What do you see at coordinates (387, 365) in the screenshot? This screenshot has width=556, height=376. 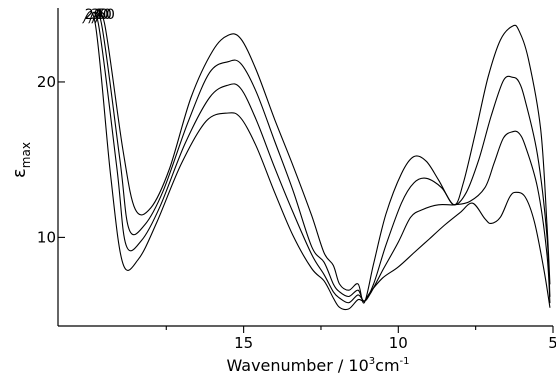 I see `x-axis-title-unit: cm` at bounding box center [387, 365].